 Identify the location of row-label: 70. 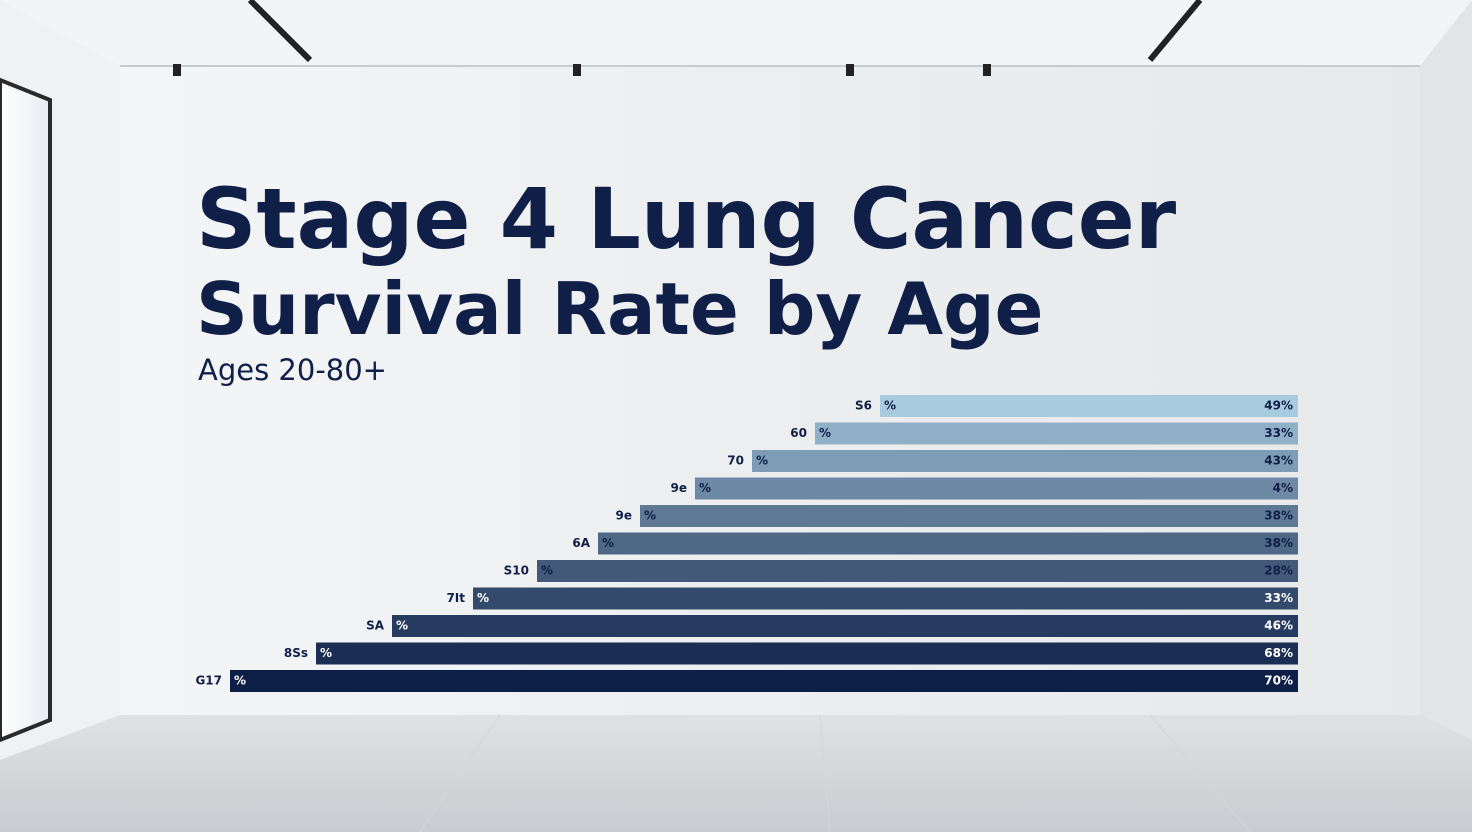
(735, 461).